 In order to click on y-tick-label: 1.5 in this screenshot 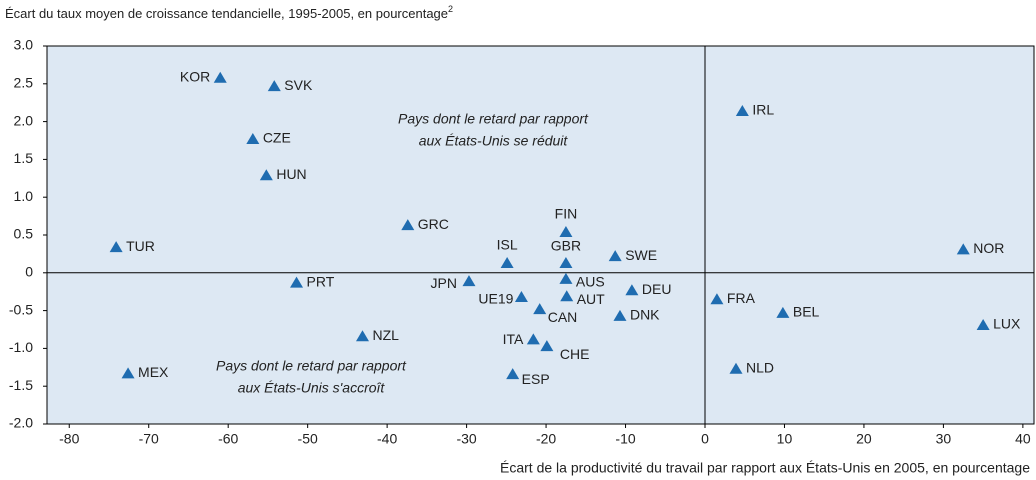, I will do `click(24, 158)`.